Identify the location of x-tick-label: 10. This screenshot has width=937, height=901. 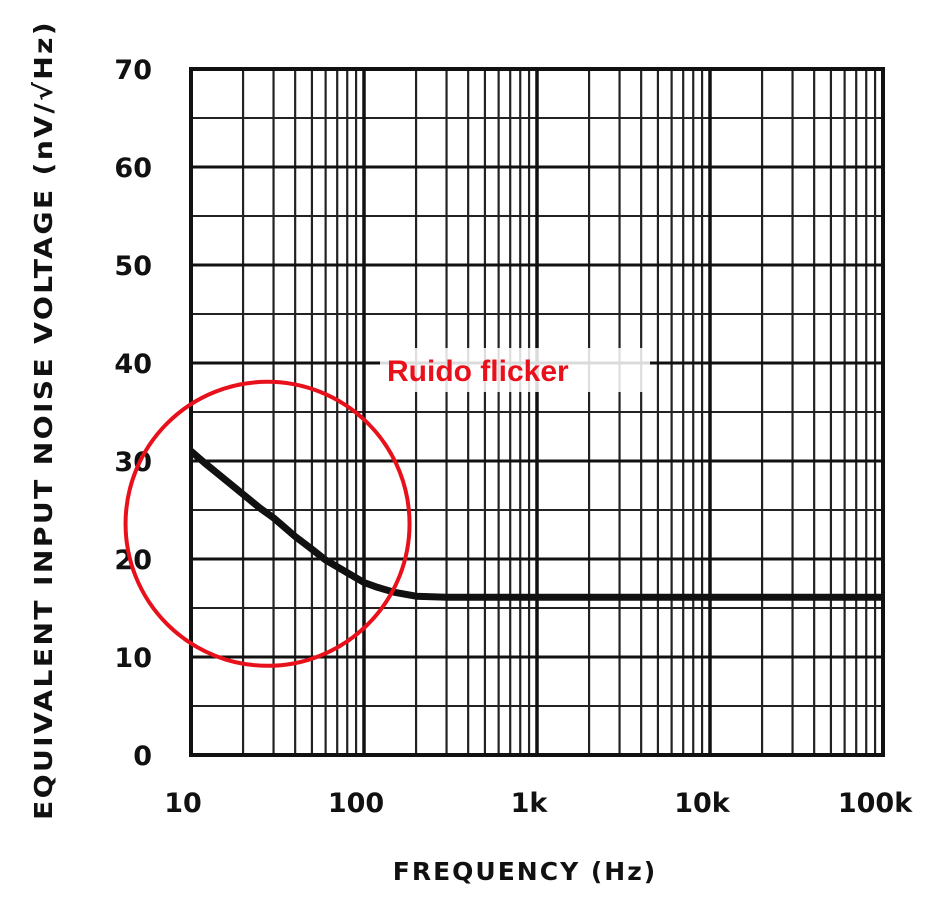
(183, 803).